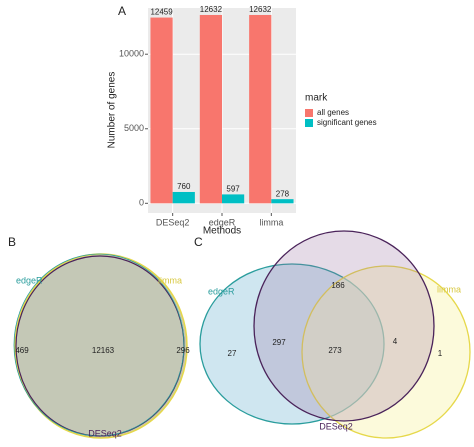  Describe the element at coordinates (184, 186) in the screenshot. I see `data-label: 760` at that location.